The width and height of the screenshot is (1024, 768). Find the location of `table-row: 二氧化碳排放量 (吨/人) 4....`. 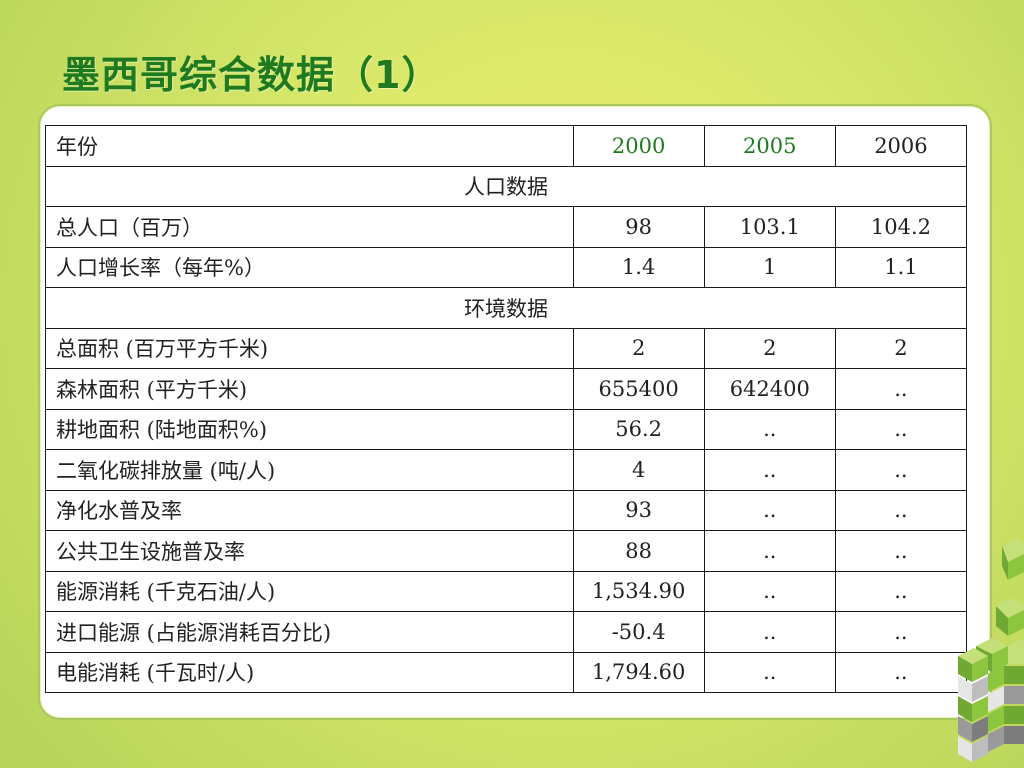

table-row: 二氧化碳排放量 (吨/人) 4.... is located at coordinates (506, 470).